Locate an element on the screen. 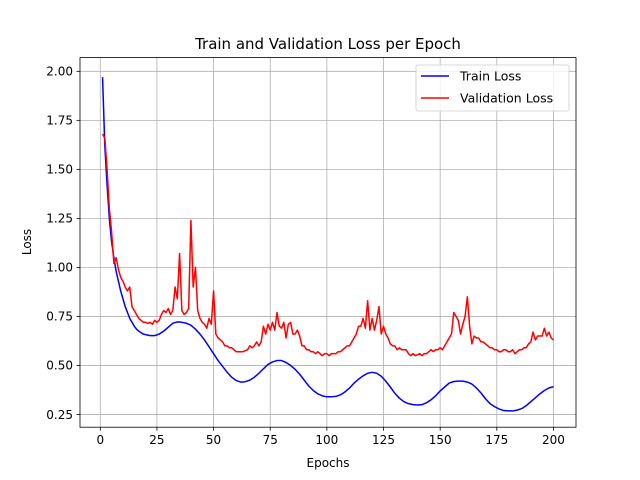 This screenshot has height=480, width=640. y-tick-label: 1.75 is located at coordinates (59, 121).